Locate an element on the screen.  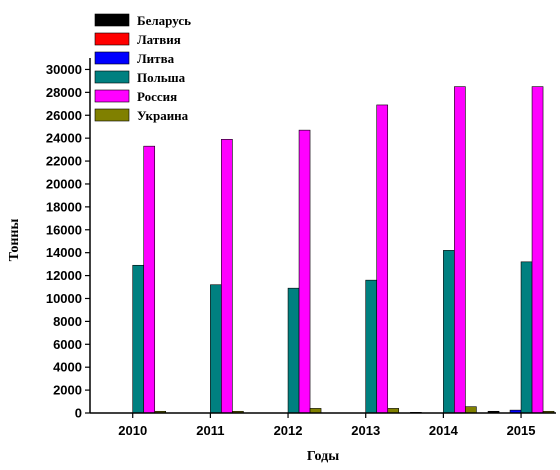
y-tick-label: 18000 is located at coordinates (64, 206).